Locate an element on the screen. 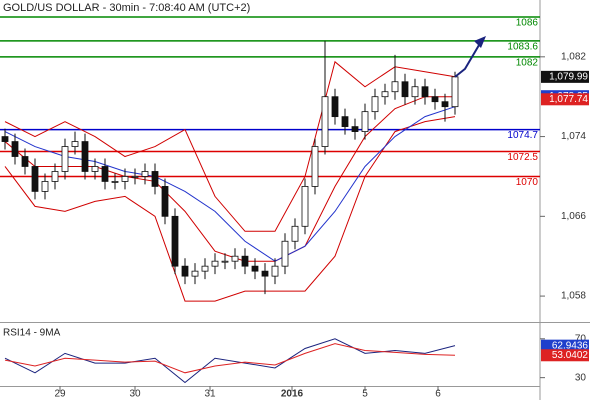 This screenshot has height=400, width=590. x-tick-label: 30 is located at coordinates (135, 394).